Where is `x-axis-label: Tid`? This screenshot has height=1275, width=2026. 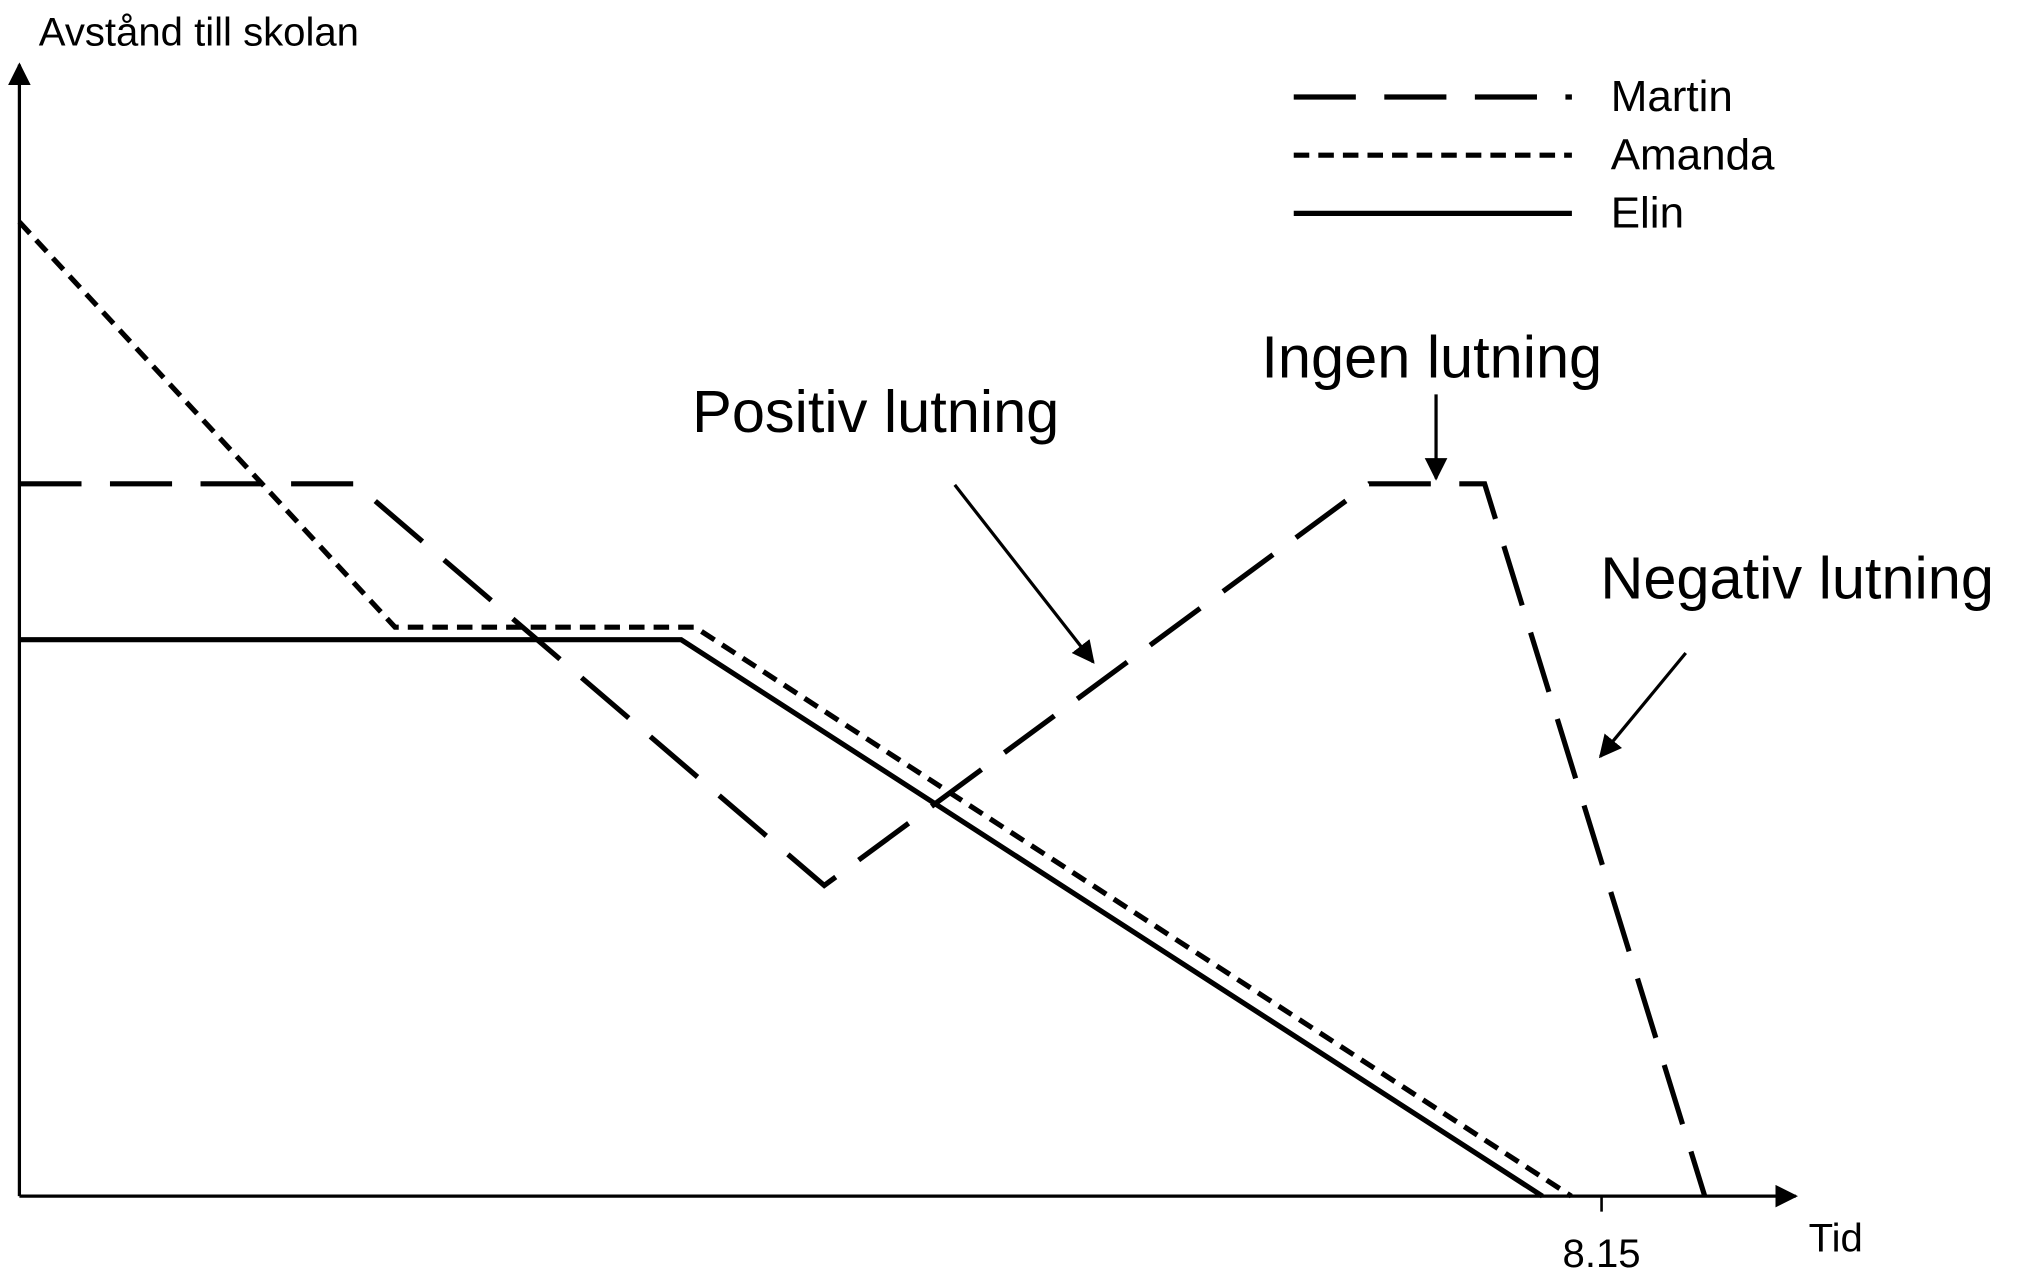
x-axis-label: Tid is located at coordinates (1836, 1239).